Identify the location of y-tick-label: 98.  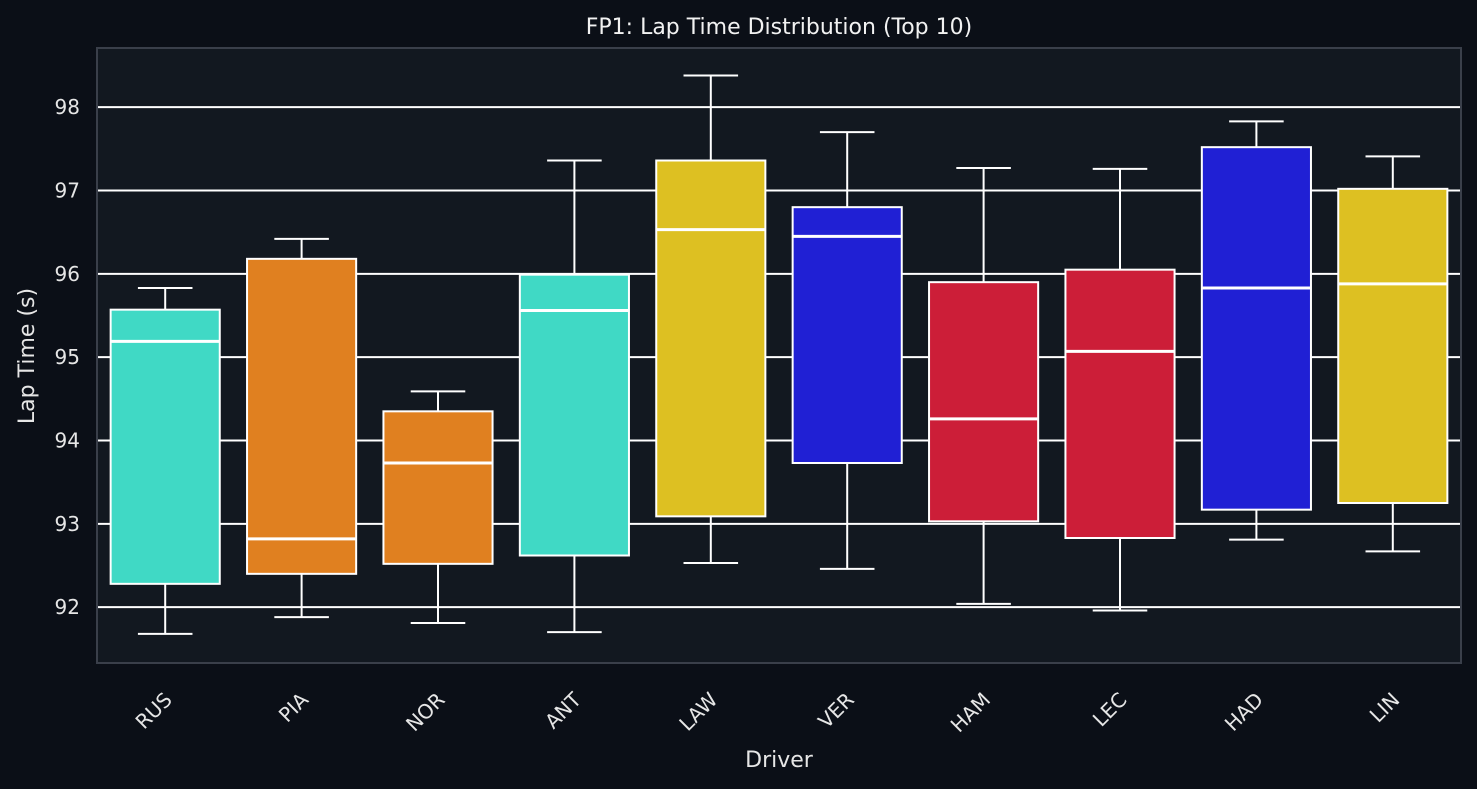
(67, 107).